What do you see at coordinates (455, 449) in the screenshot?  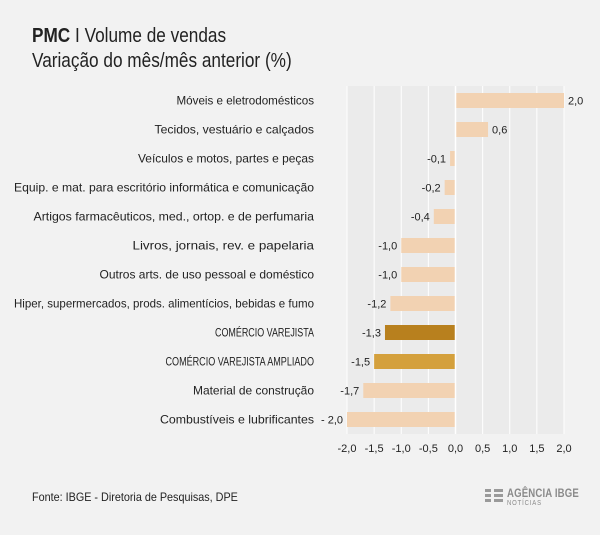 I see `x-tick-label: 0,0` at bounding box center [455, 449].